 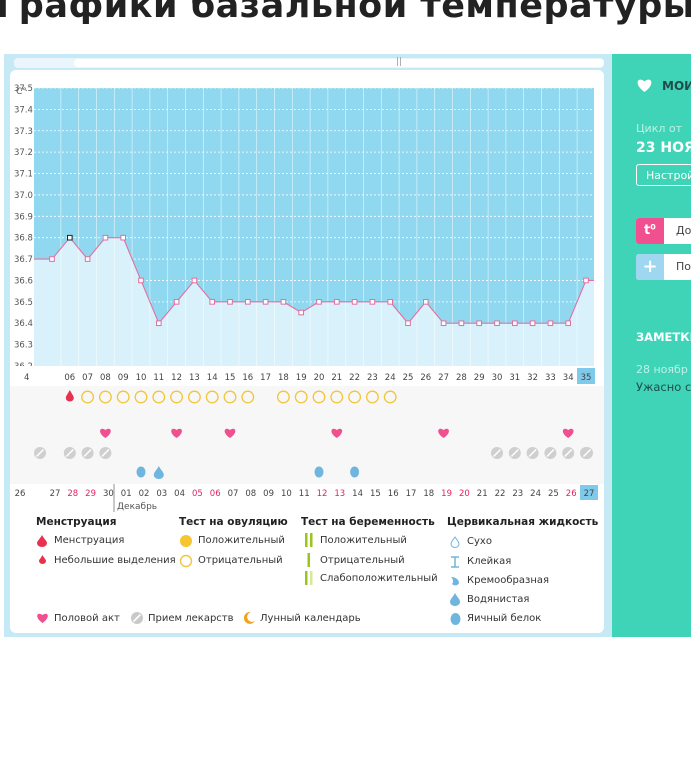 I want to click on y-tick-label: 36.8, so click(x=23, y=239).